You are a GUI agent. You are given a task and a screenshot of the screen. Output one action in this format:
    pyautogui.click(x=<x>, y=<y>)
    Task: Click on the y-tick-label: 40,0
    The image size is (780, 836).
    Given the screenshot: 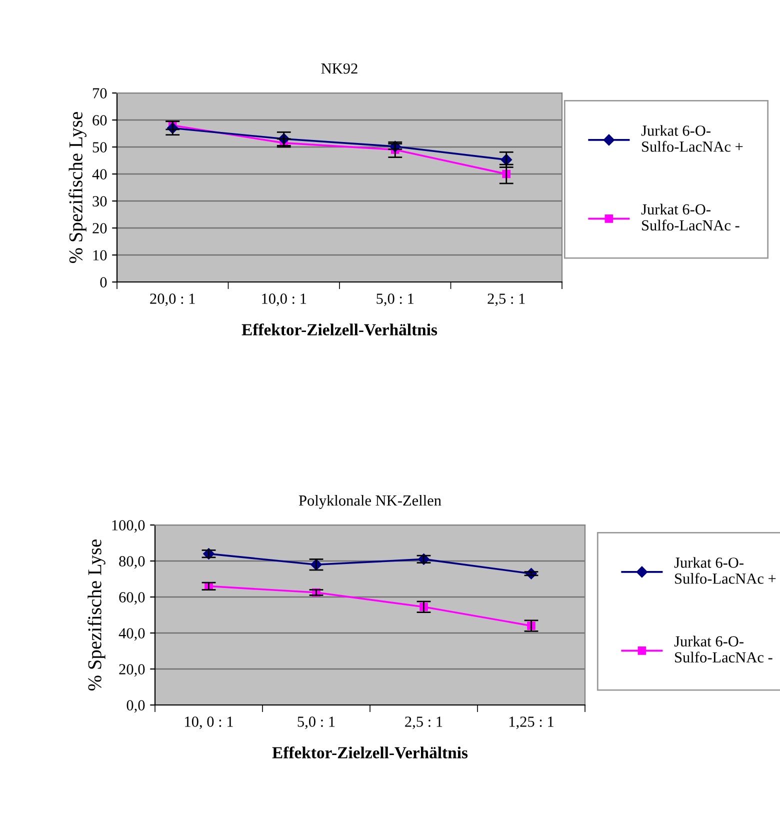 What is the action you would take?
    pyautogui.click(x=131, y=634)
    